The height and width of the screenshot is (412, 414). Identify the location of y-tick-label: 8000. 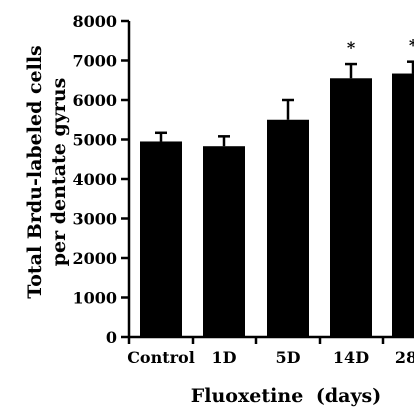
(94, 21).